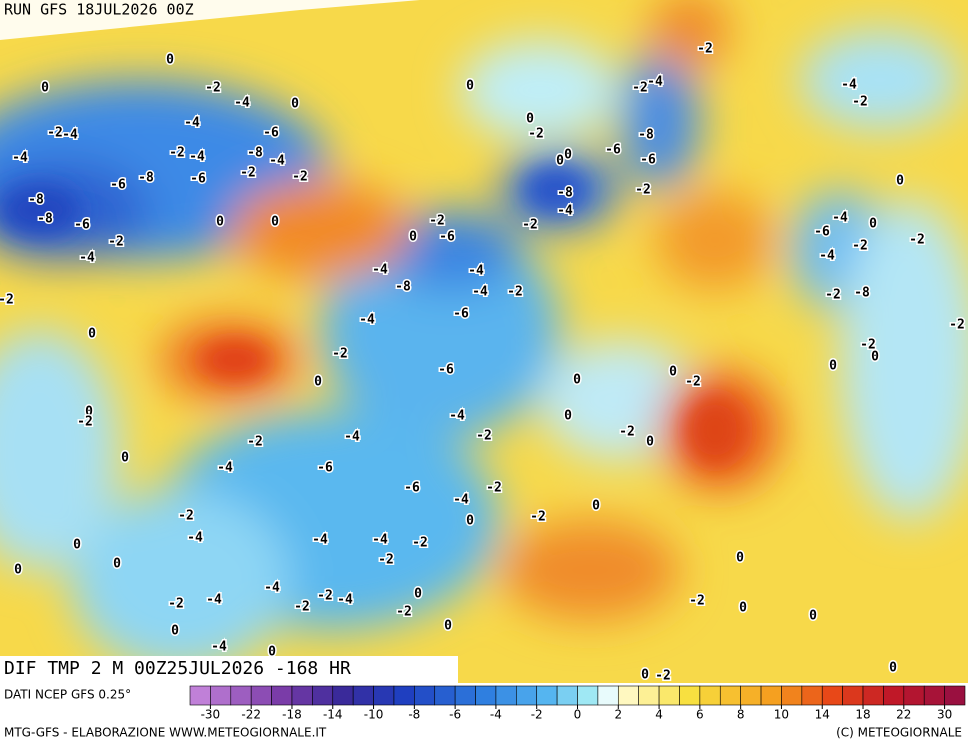  I want to click on title-box, so click(229, 669).